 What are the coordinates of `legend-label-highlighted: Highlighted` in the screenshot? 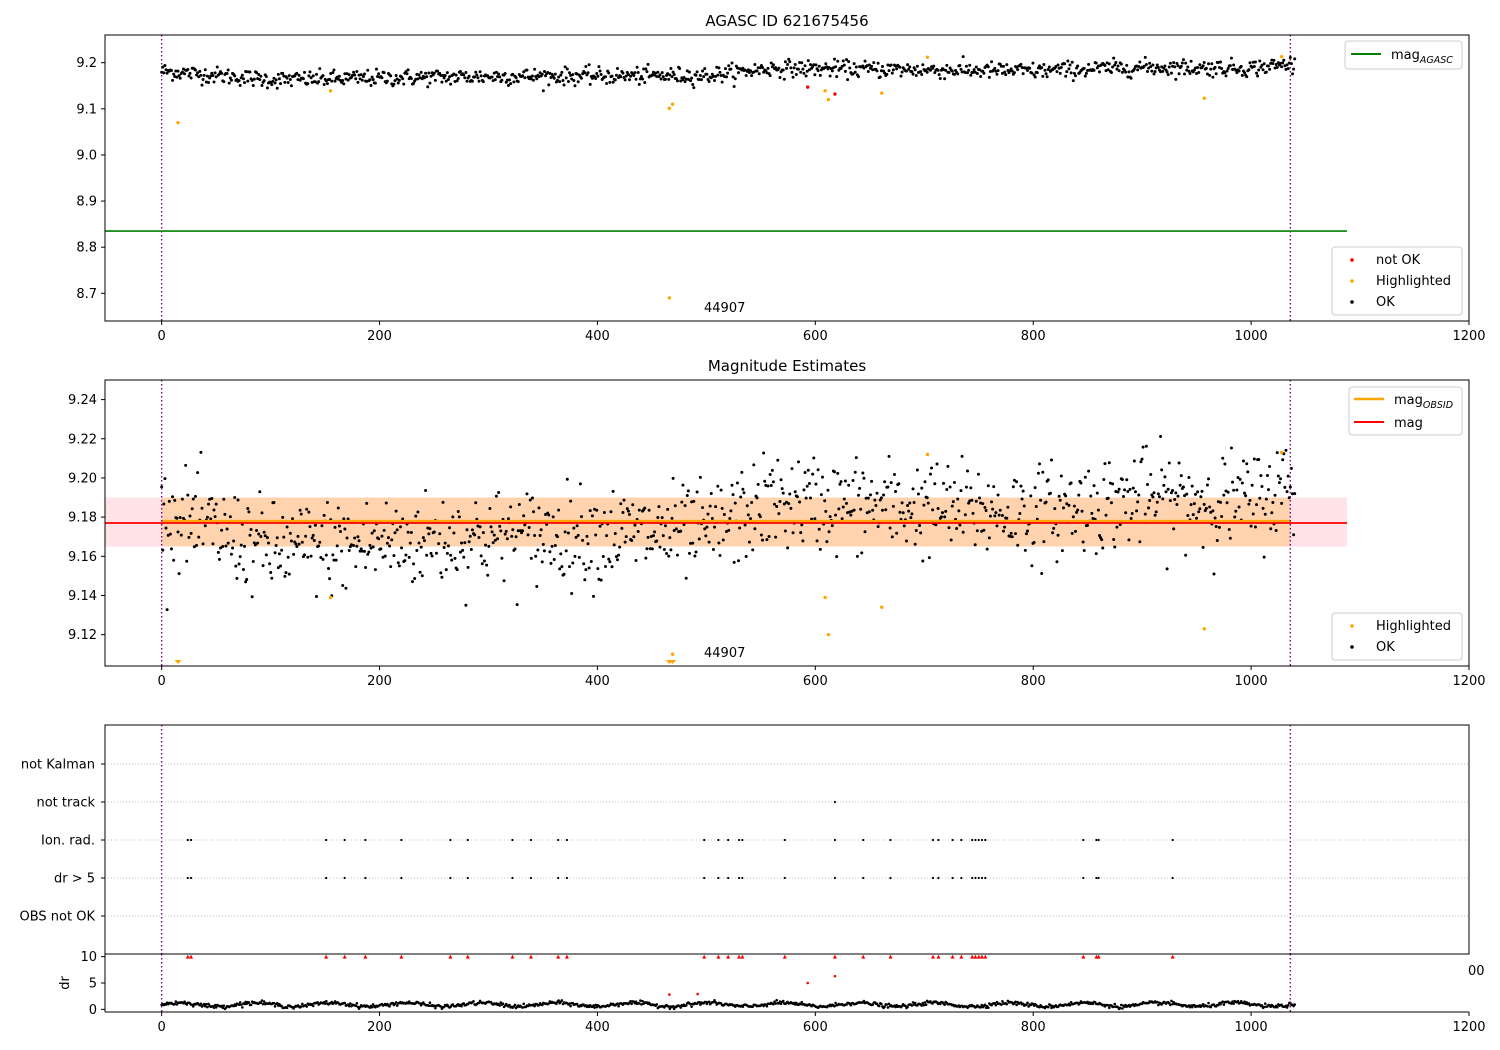 It's located at (1413, 281).